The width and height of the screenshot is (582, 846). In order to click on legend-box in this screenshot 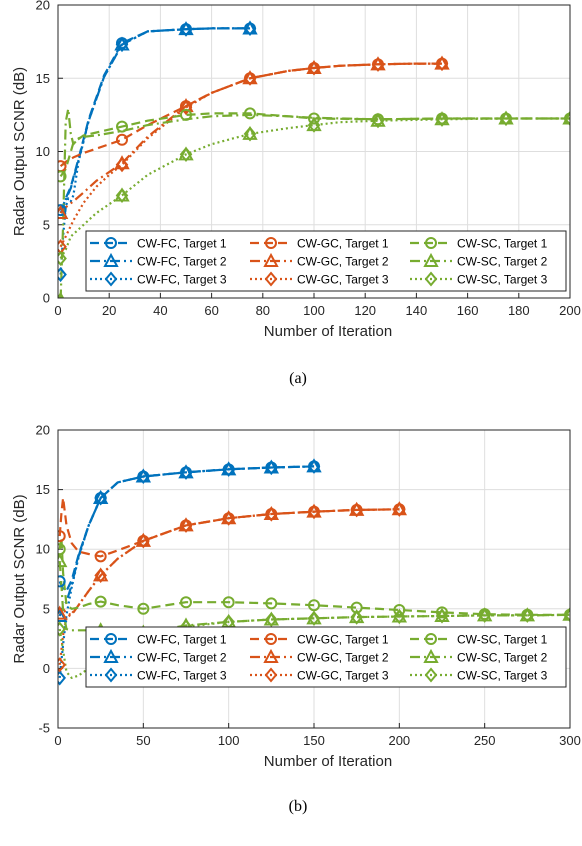, I will do `click(326, 261)`.